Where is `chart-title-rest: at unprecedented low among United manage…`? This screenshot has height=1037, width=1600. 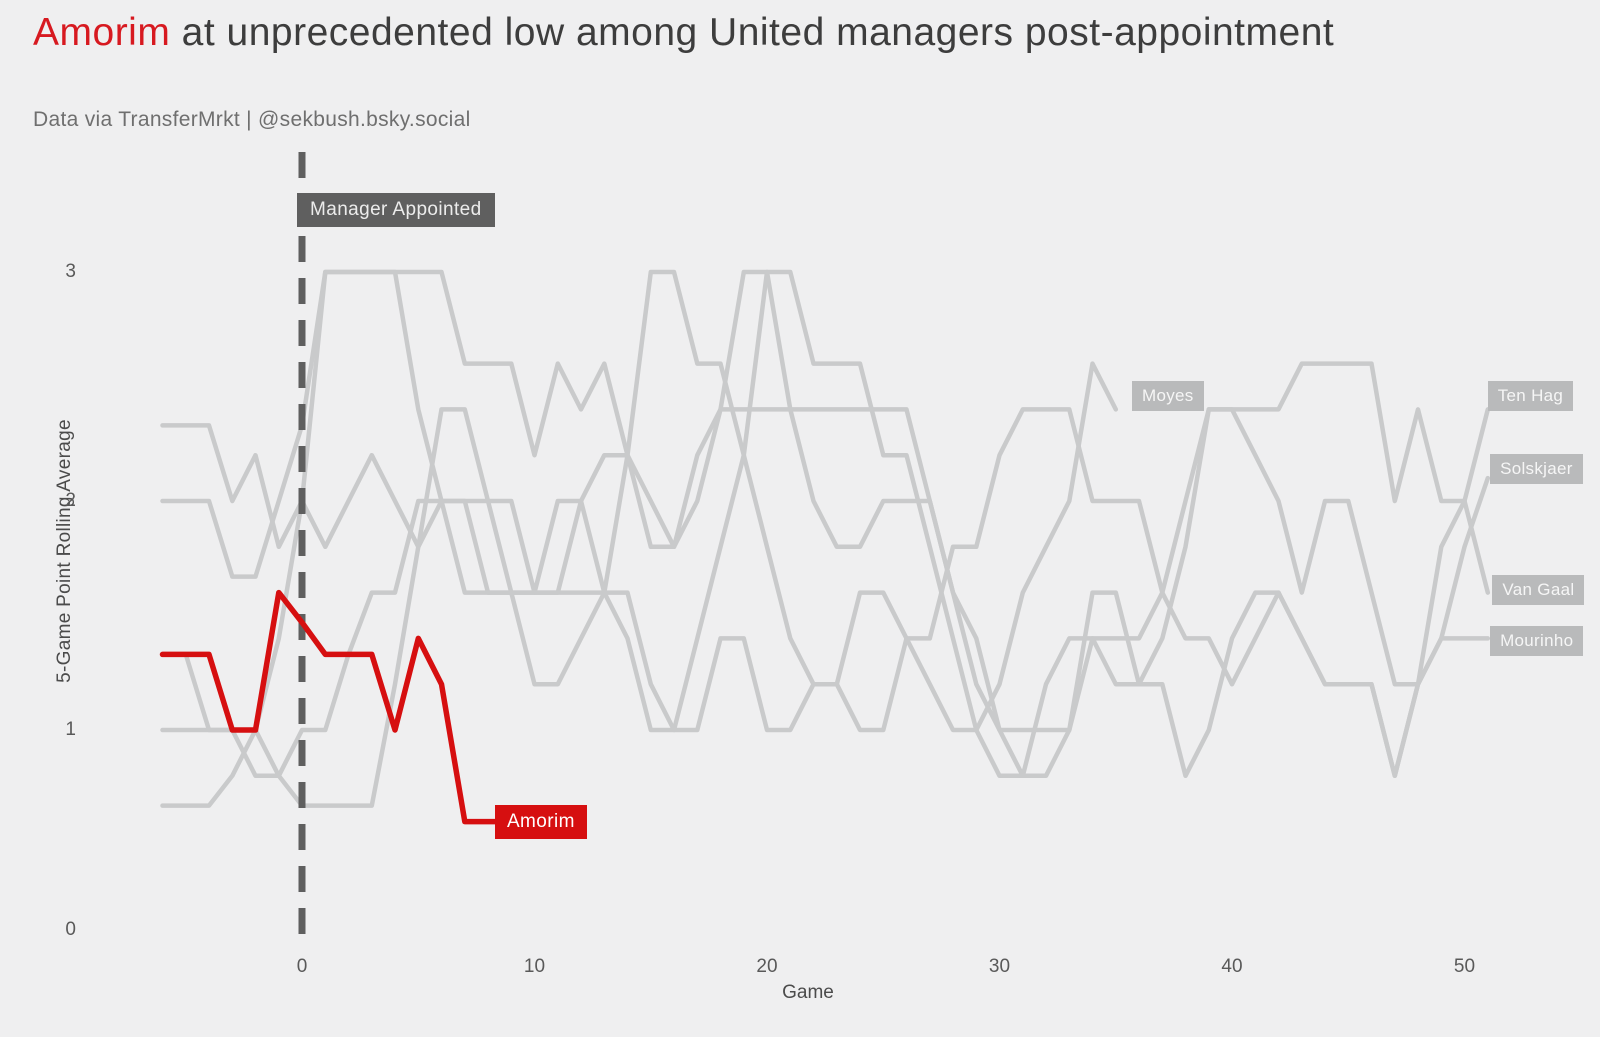
chart-title-rest: at unprecedented low among United manage… is located at coordinates (752, 32).